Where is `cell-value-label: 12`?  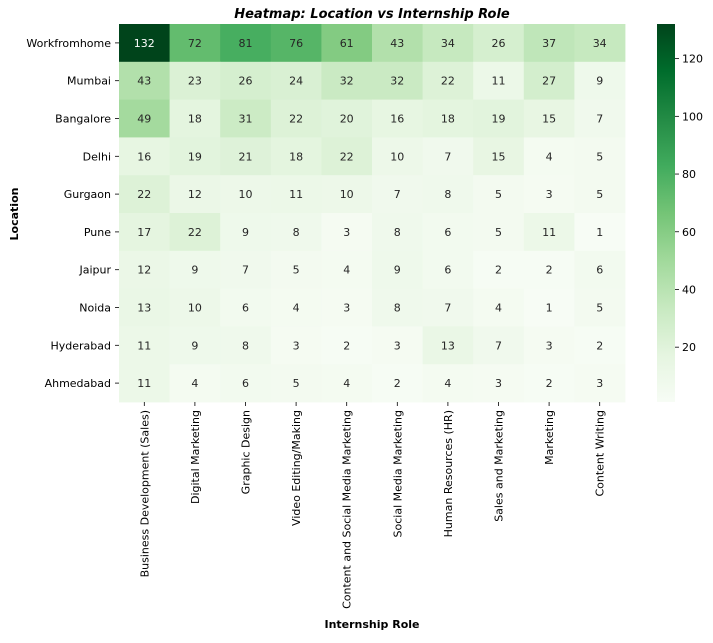 cell-value-label: 12 is located at coordinates (144, 270).